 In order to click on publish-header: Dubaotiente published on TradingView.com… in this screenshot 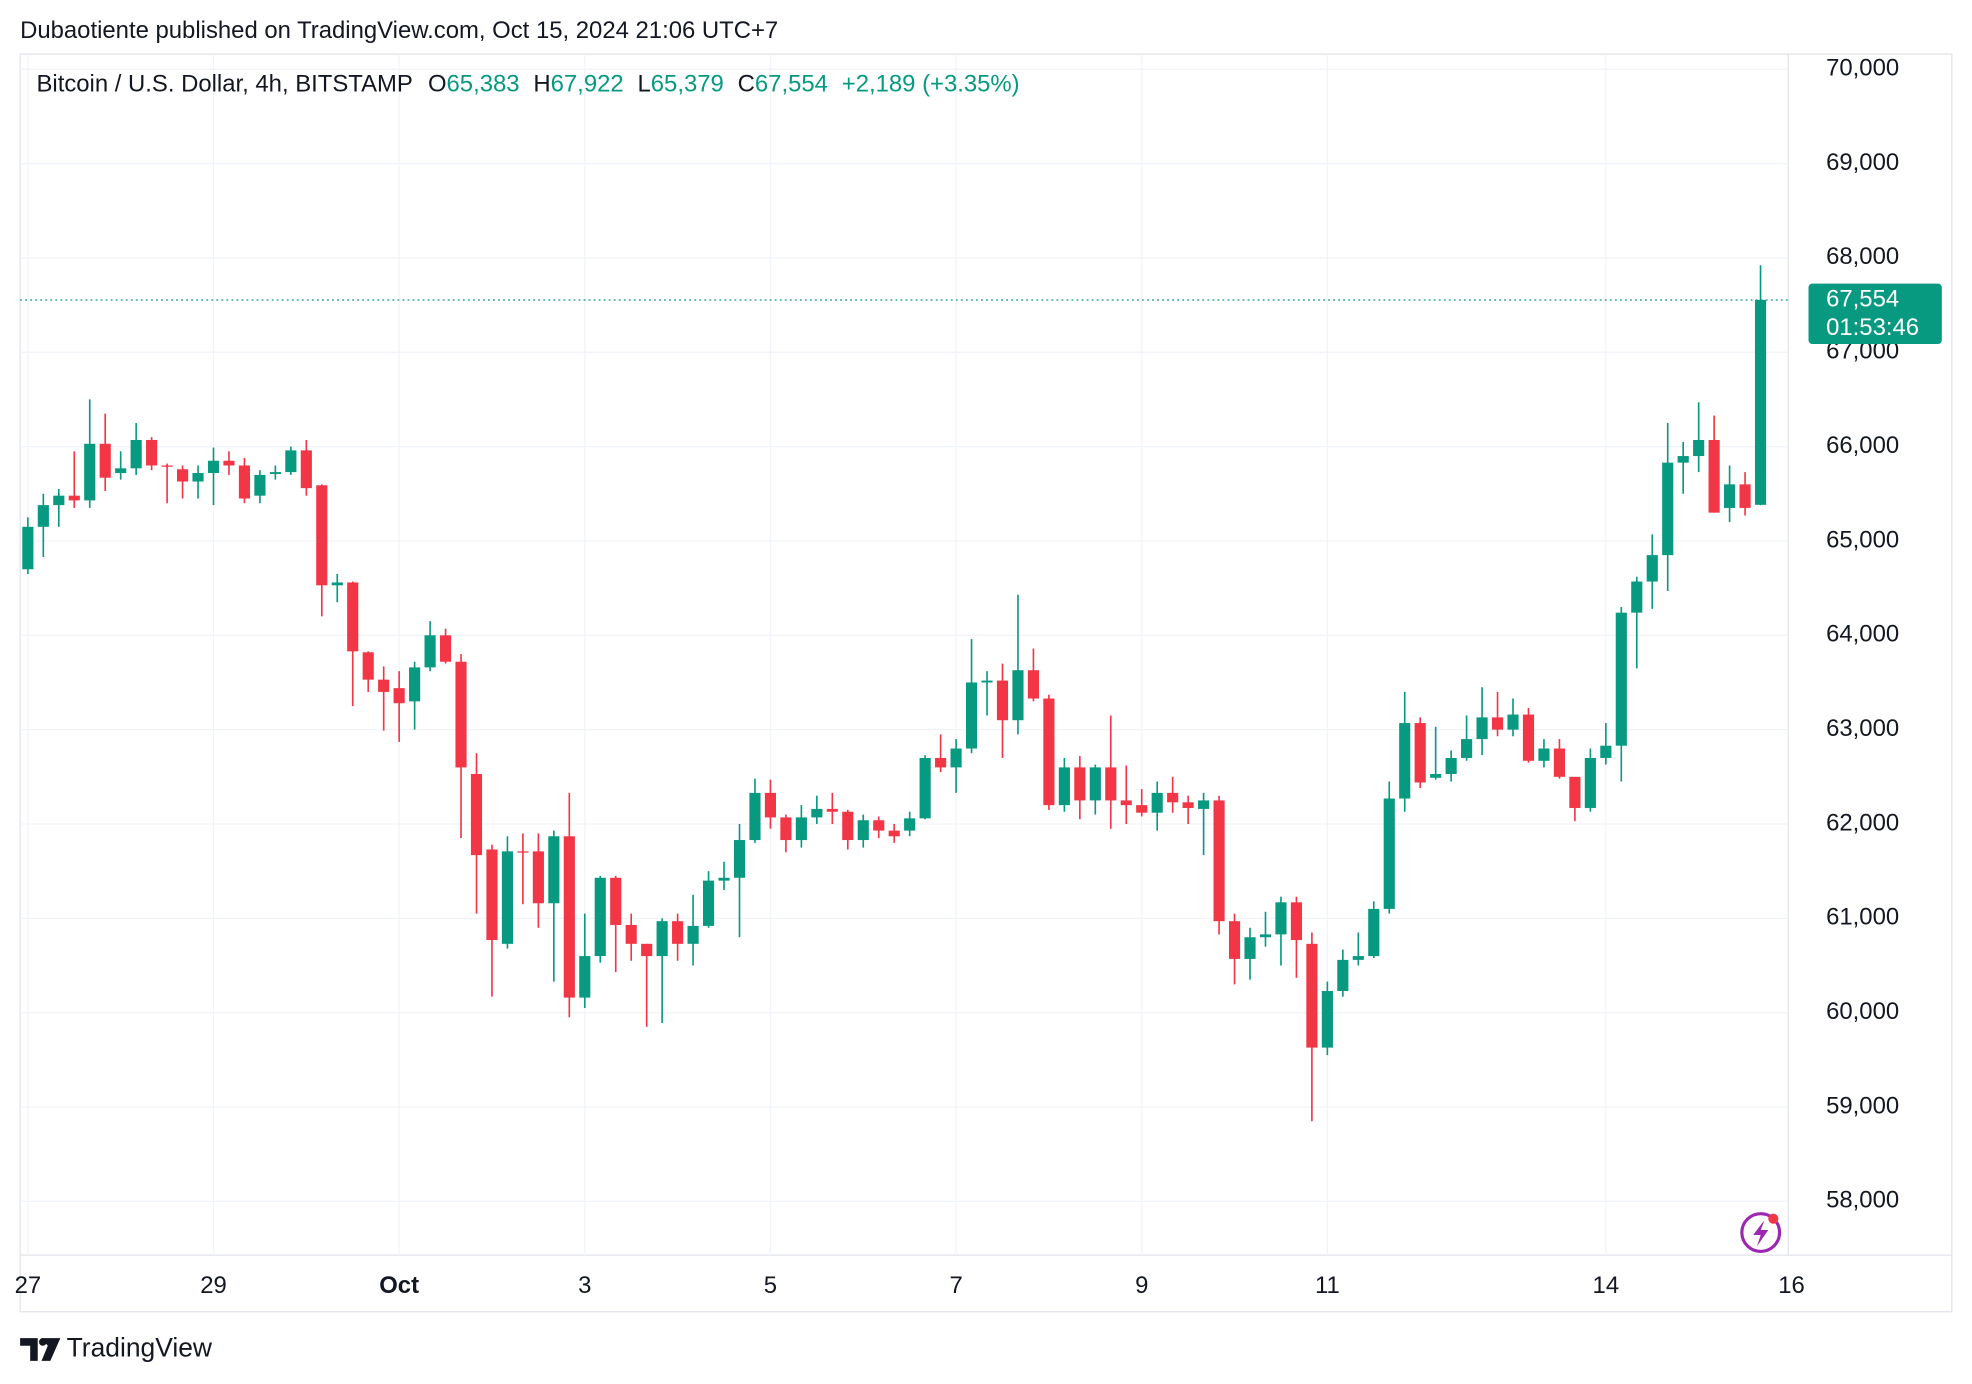, I will do `click(399, 30)`.